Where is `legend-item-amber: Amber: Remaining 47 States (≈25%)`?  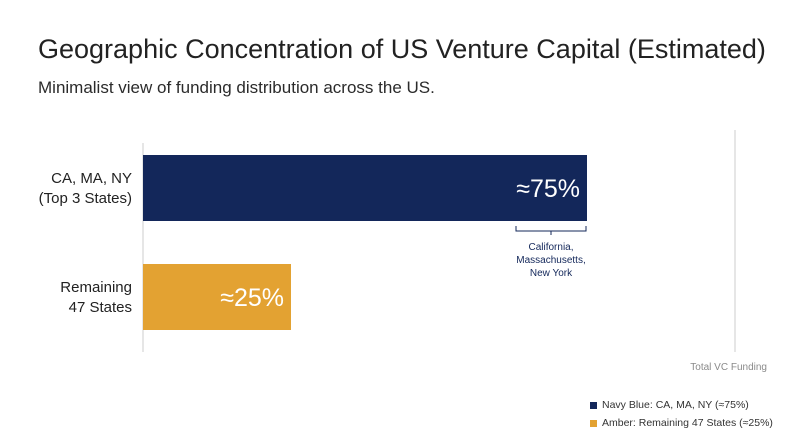 legend-item-amber: Amber: Remaining 47 States (≈25%) is located at coordinates (681, 423).